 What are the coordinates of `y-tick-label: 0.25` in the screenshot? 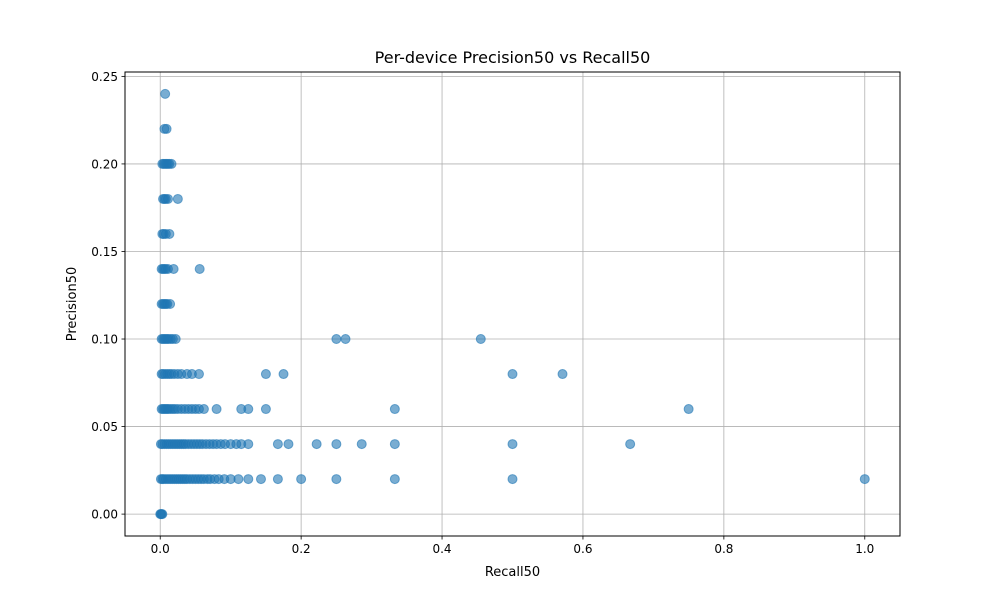 It's located at (104, 77).